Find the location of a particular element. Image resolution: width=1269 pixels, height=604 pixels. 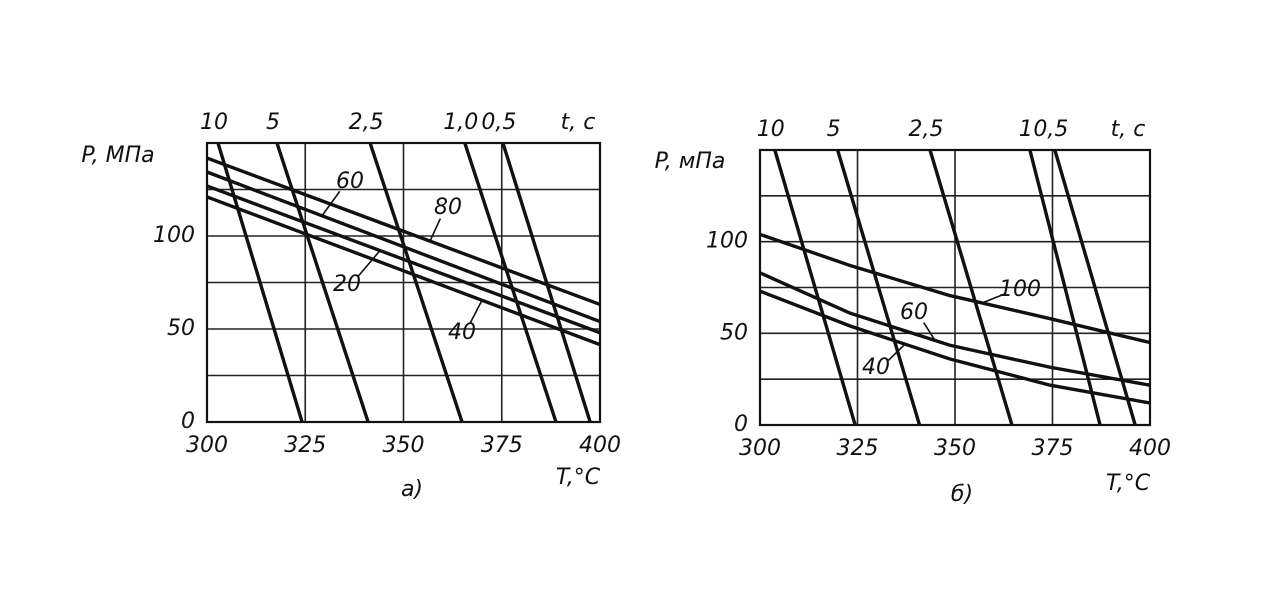

time-line-label: 1,0 is located at coordinates (460, 122).